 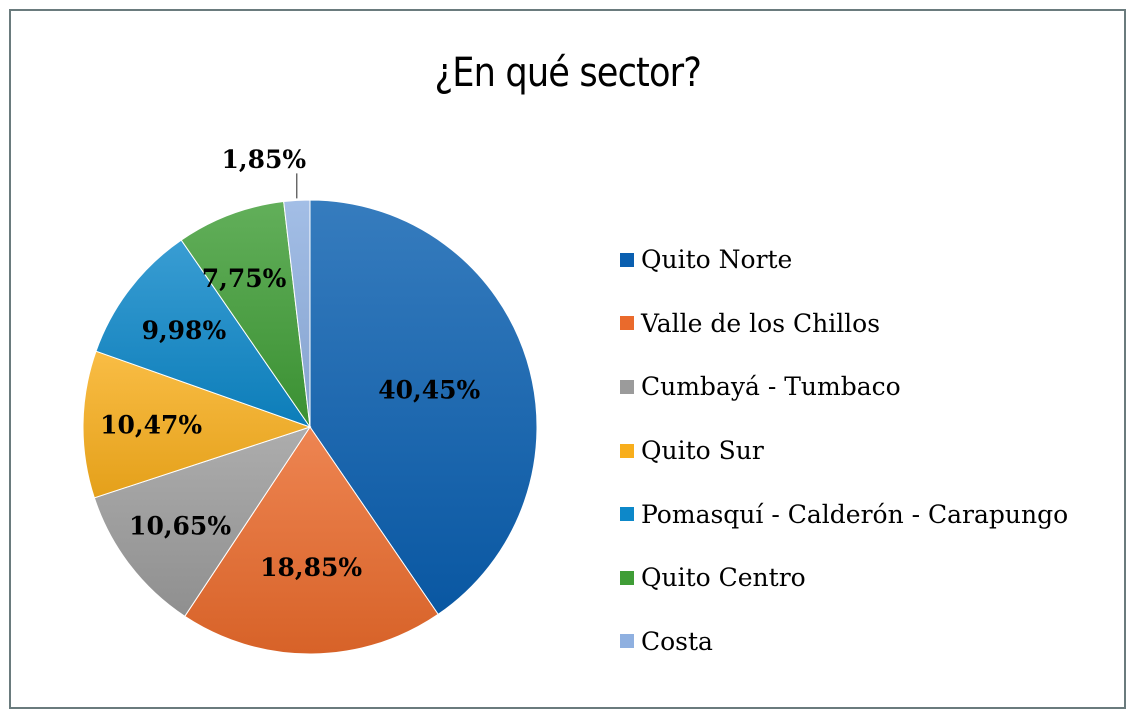 What do you see at coordinates (311, 567) in the screenshot?
I see `data-label-valle-de-los-chillos: 18,85%` at bounding box center [311, 567].